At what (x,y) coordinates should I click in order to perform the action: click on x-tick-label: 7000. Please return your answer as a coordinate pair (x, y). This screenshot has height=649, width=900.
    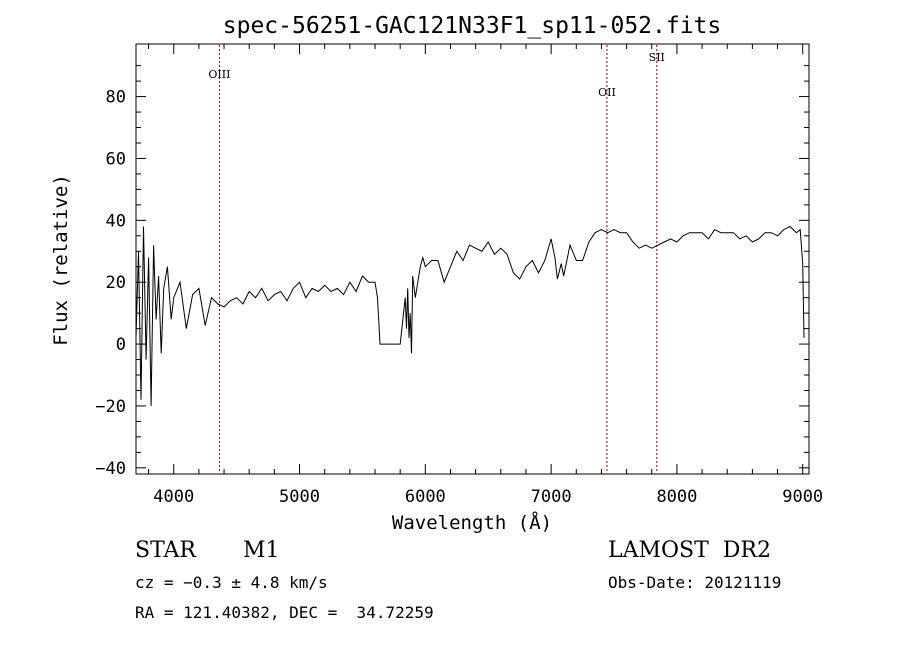
    Looking at the image, I should click on (551, 497).